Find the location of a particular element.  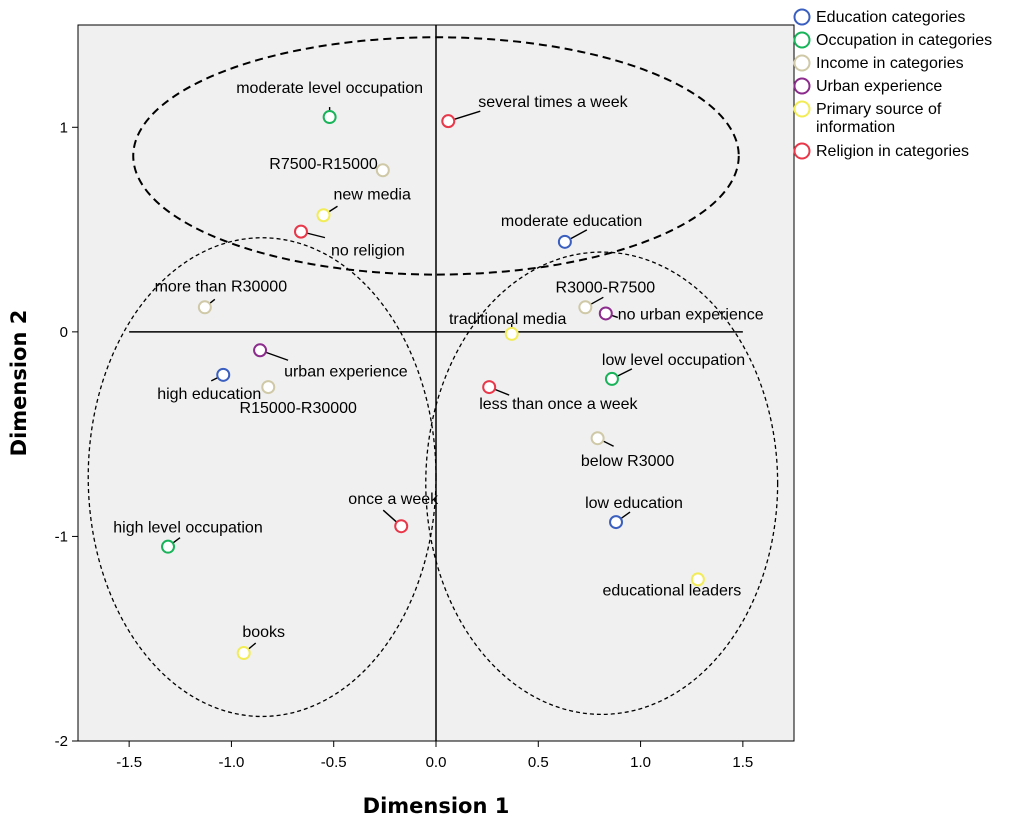

point-label-r3000-r7500: R3000-R7500 is located at coordinates (606, 287).